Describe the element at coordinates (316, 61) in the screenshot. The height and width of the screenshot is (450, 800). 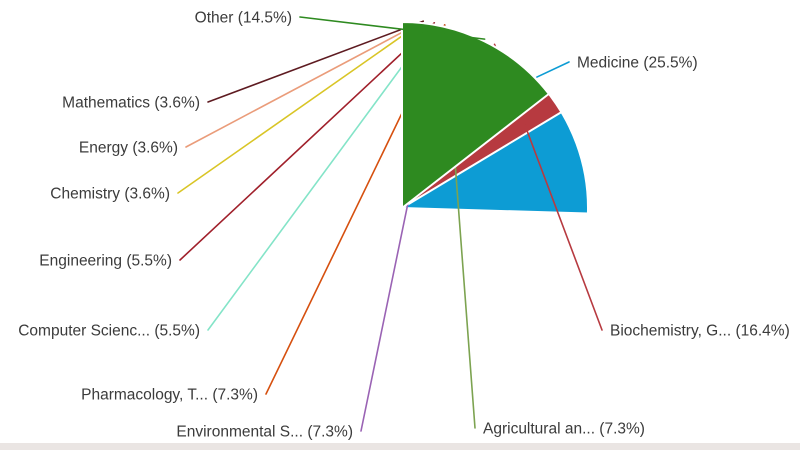
I see `leader-line-mathematics` at that location.